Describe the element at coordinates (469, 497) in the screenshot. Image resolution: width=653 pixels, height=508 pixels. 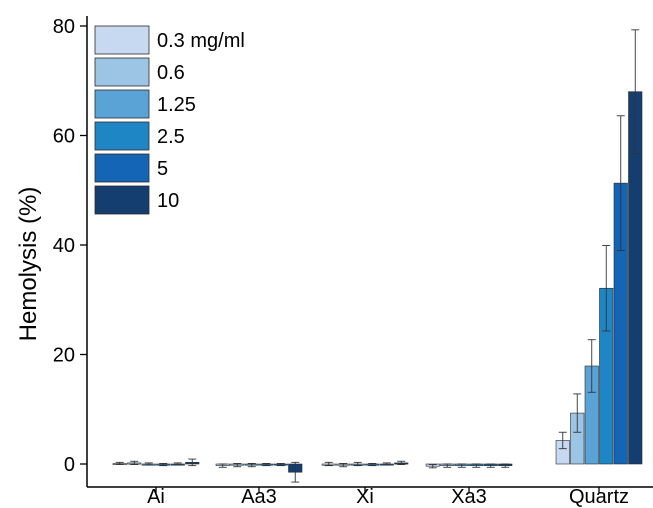
I see `x-tick-label-xa3: Xa3` at that location.